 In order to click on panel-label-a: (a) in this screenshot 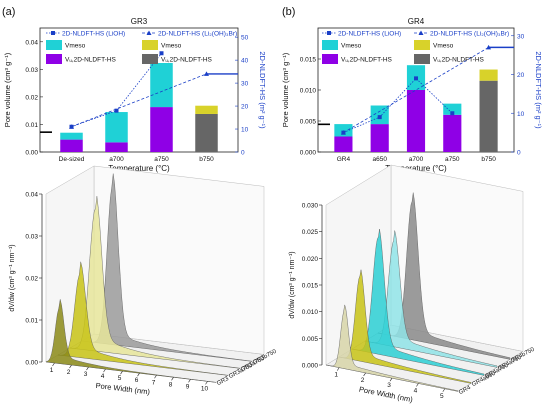, I will do `click(8, 12)`.